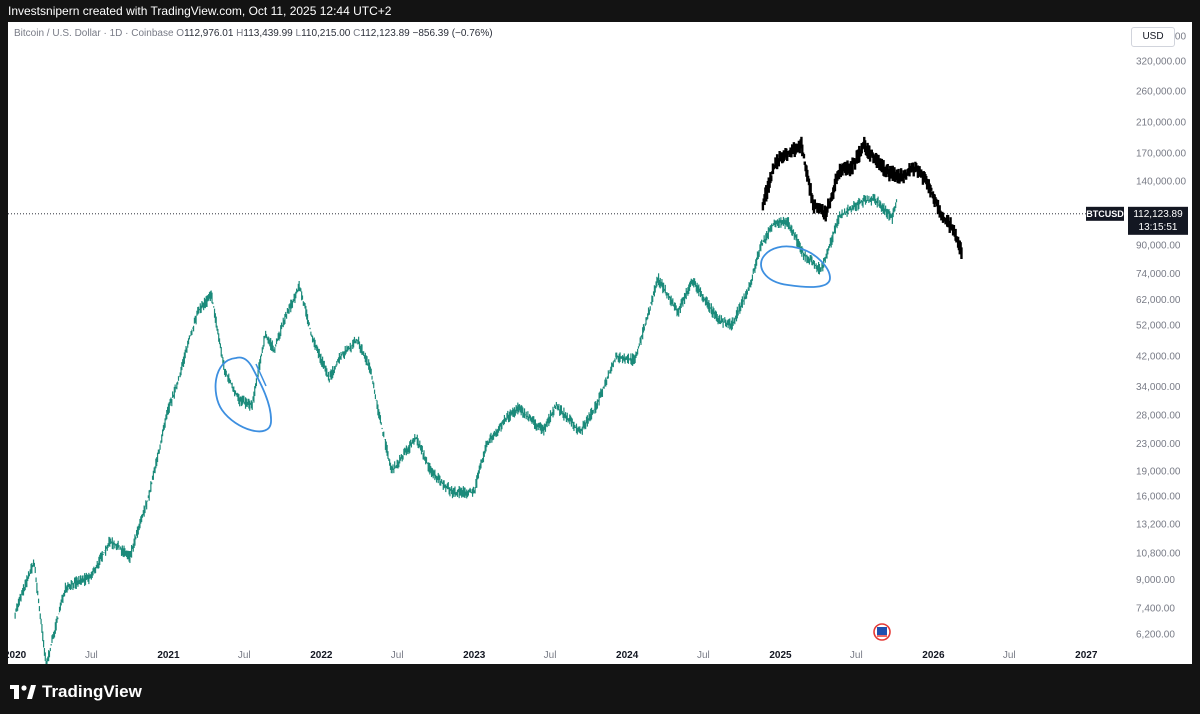 Image resolution: width=1200 pixels, height=714 pixels. What do you see at coordinates (1158, 214) in the screenshot?
I see `price-tag-price: 112,123.89` at bounding box center [1158, 214].